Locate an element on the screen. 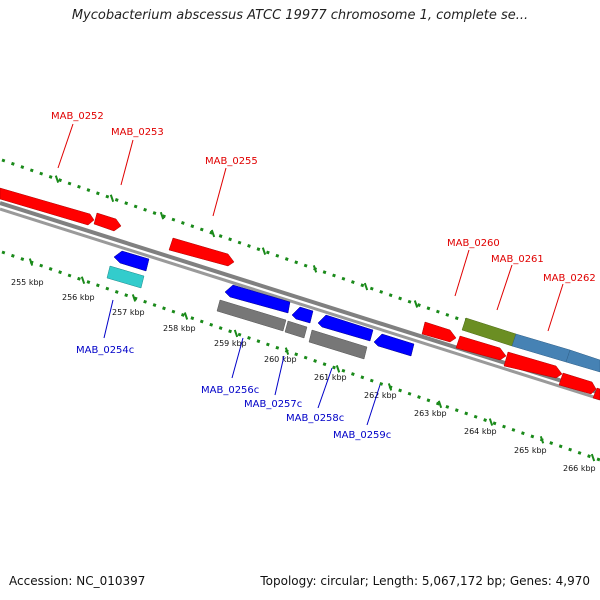 The image size is (600, 600). gene-label-mab-0253: MAB_0253 is located at coordinates (137, 132).